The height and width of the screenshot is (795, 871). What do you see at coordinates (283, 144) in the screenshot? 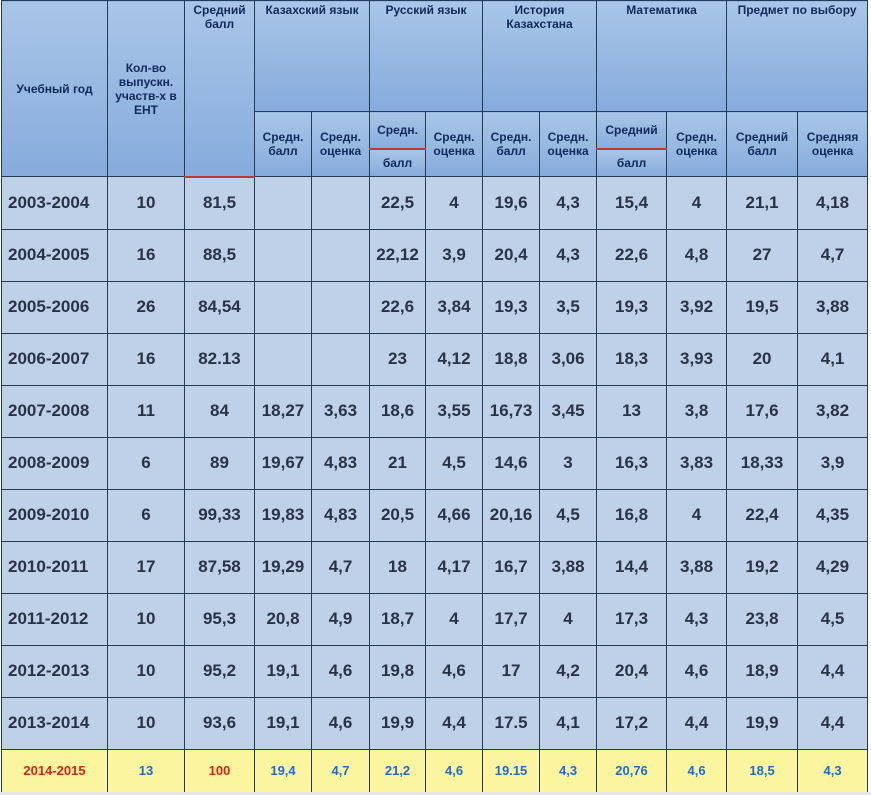
I see `header-kazakh-score: Средн. балл` at bounding box center [283, 144].